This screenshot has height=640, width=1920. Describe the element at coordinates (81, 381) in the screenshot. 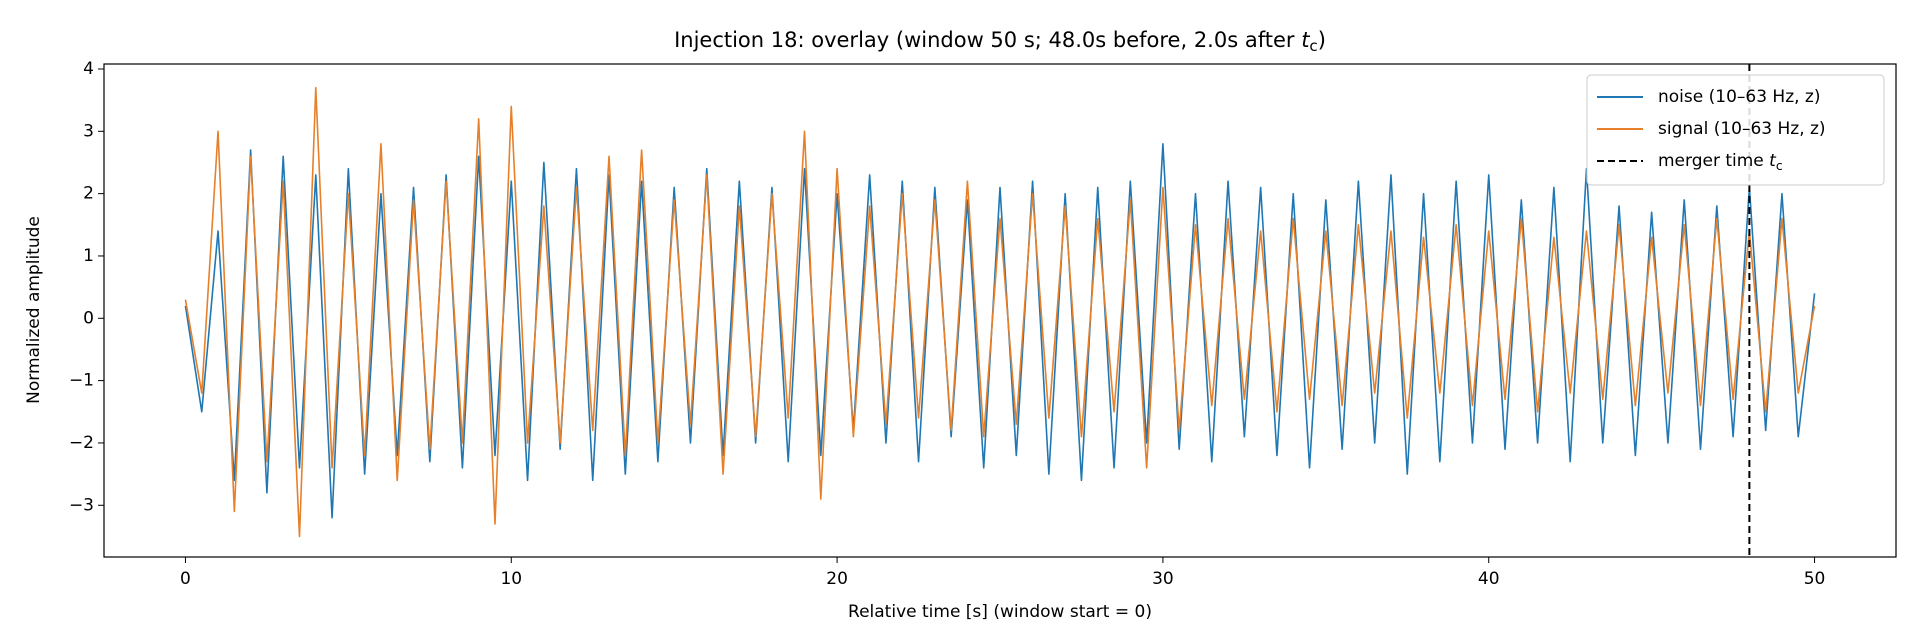

I see `y-tick-label: −1` at that location.